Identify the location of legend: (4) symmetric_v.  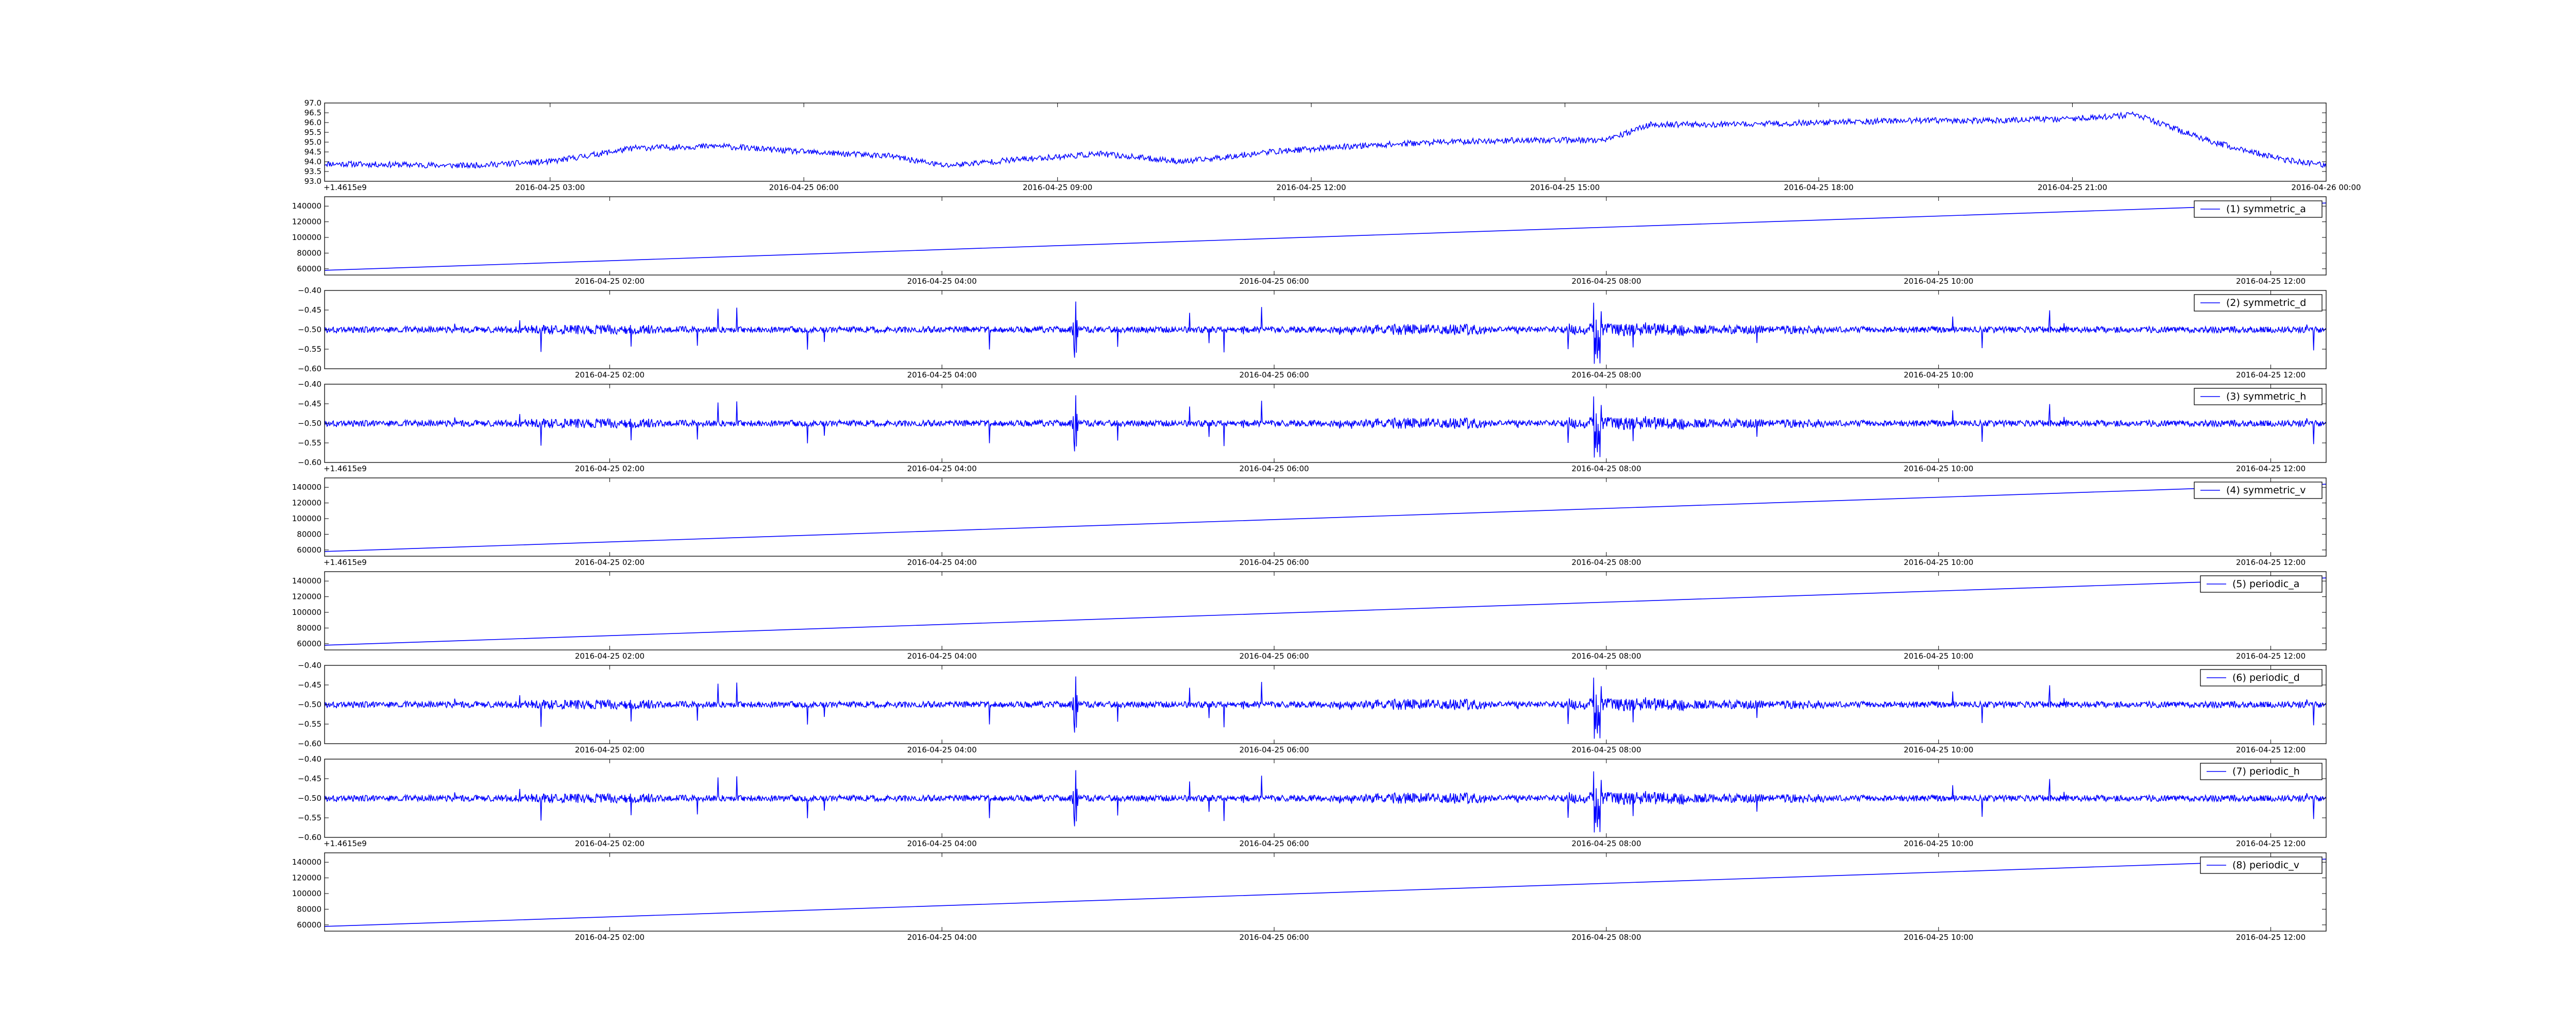
(2258, 490).